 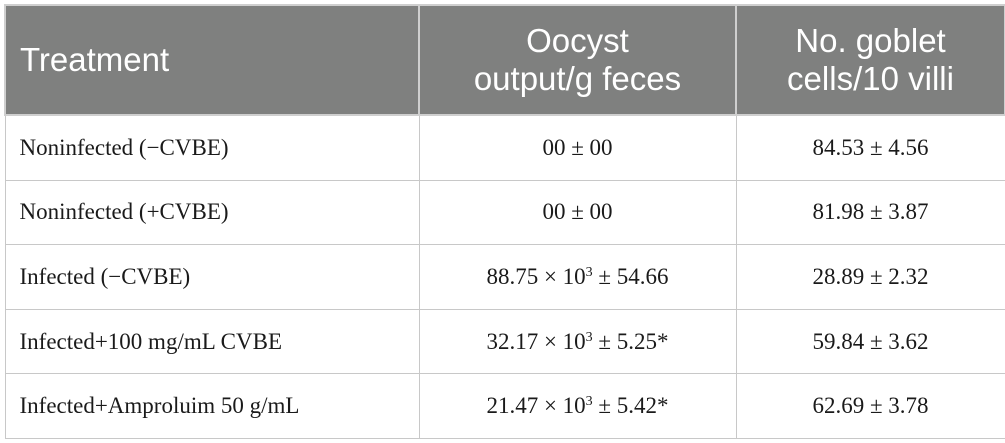 What do you see at coordinates (630, 341) in the screenshot?
I see `oocyst-error: ± 5.25*` at bounding box center [630, 341].